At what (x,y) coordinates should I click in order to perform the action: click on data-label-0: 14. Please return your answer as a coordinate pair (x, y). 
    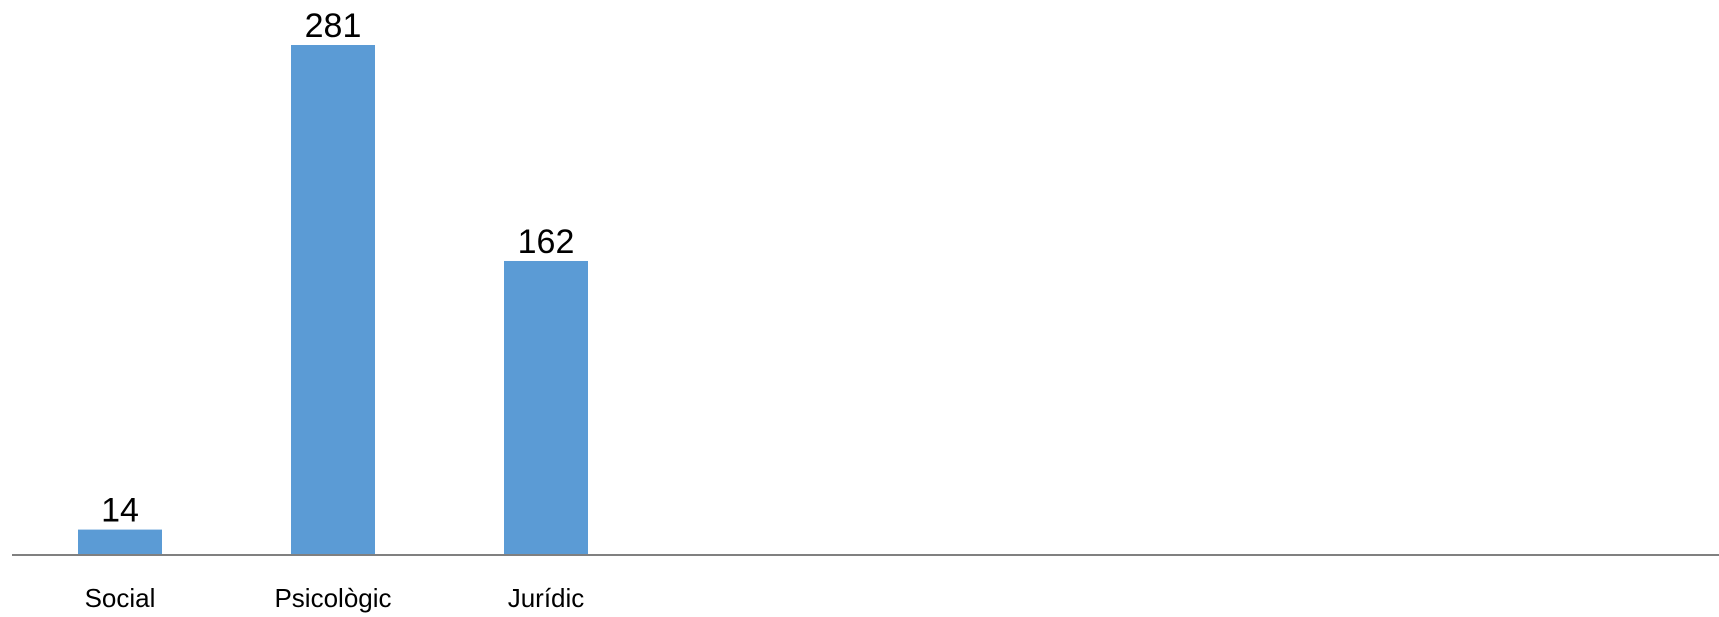
    Looking at the image, I should click on (120, 511).